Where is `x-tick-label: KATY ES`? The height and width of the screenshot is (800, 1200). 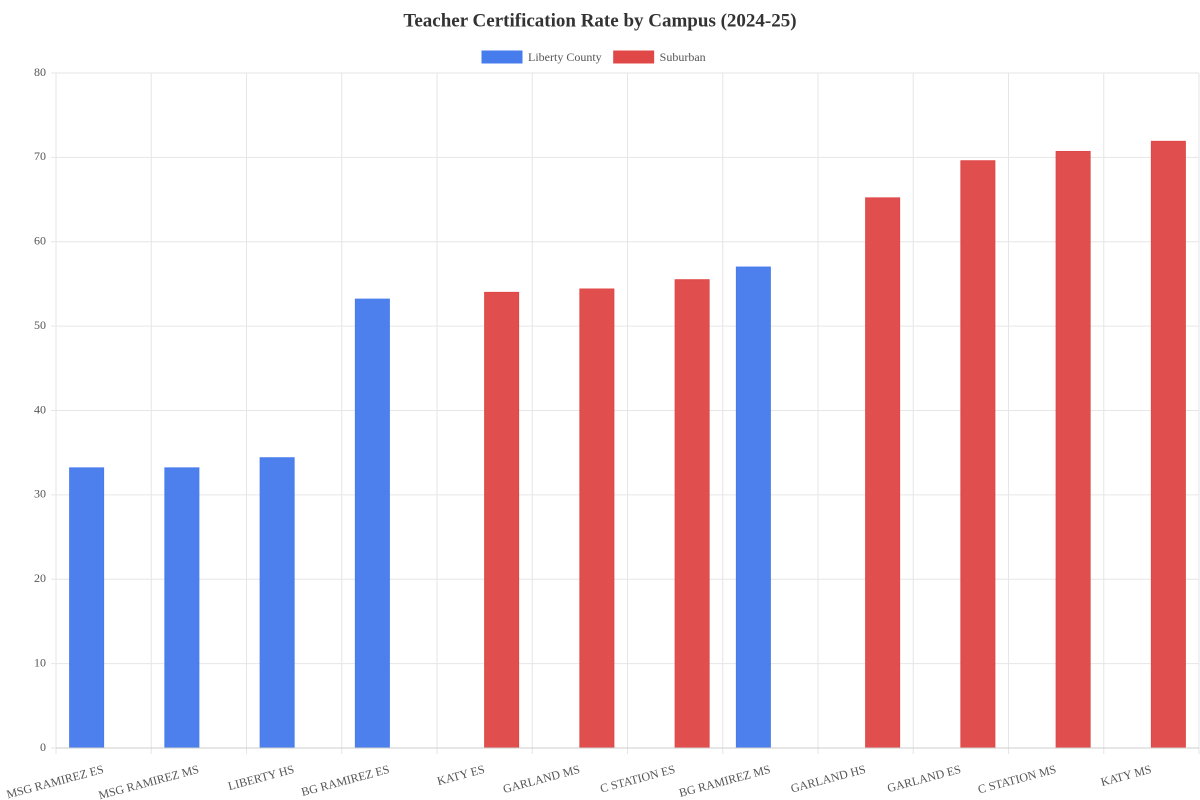 x-tick-label: KATY ES is located at coordinates (461, 775).